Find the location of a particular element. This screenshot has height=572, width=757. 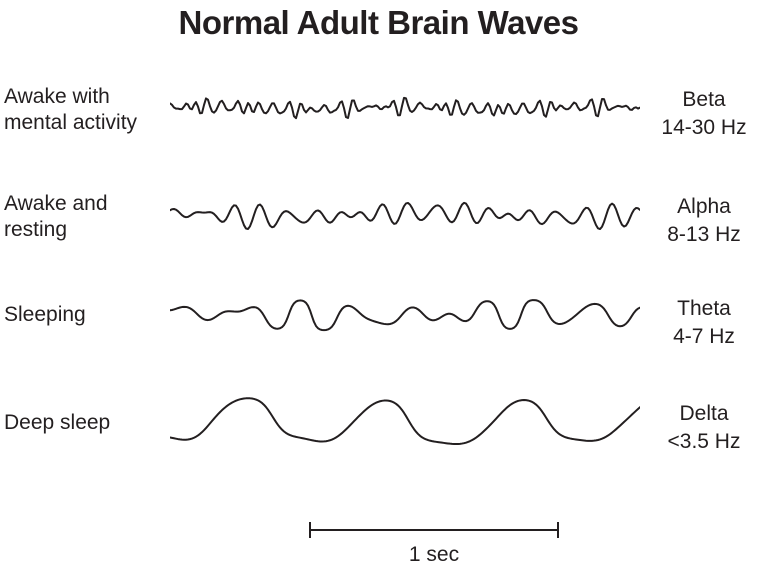

scale-bar-right-tick is located at coordinates (558, 530).